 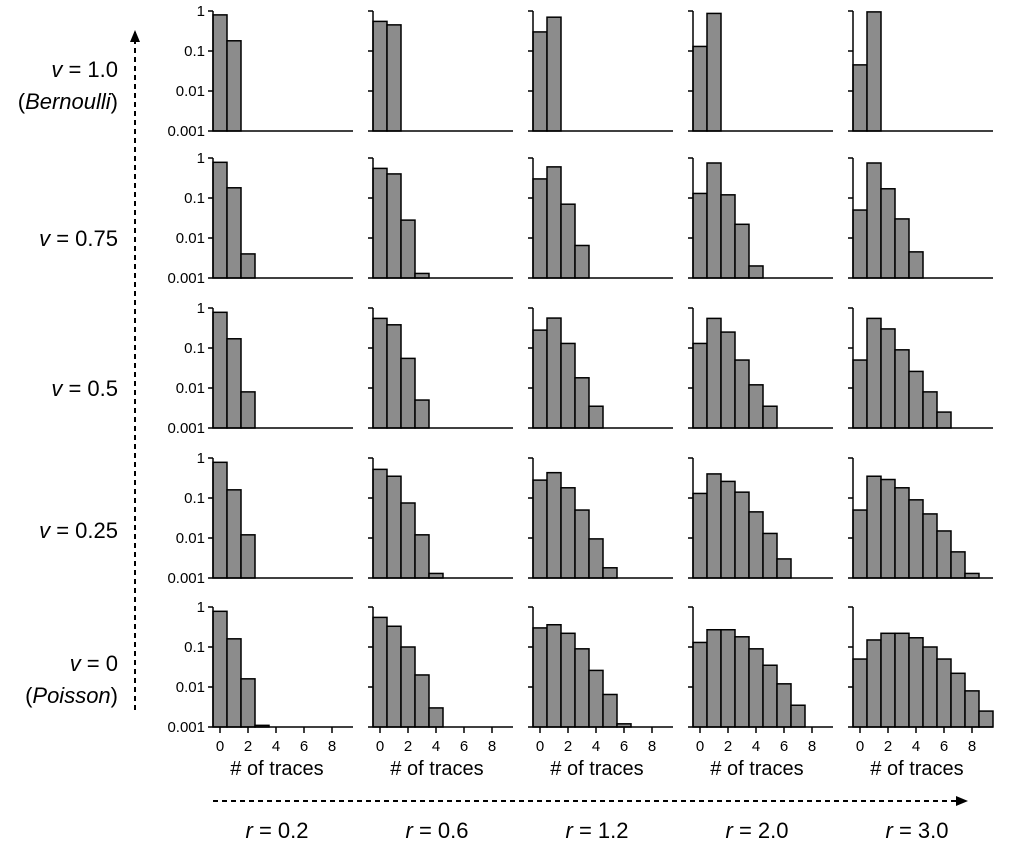 What do you see at coordinates (78, 238) in the screenshot?
I see `row-label: v = 0.75` at bounding box center [78, 238].